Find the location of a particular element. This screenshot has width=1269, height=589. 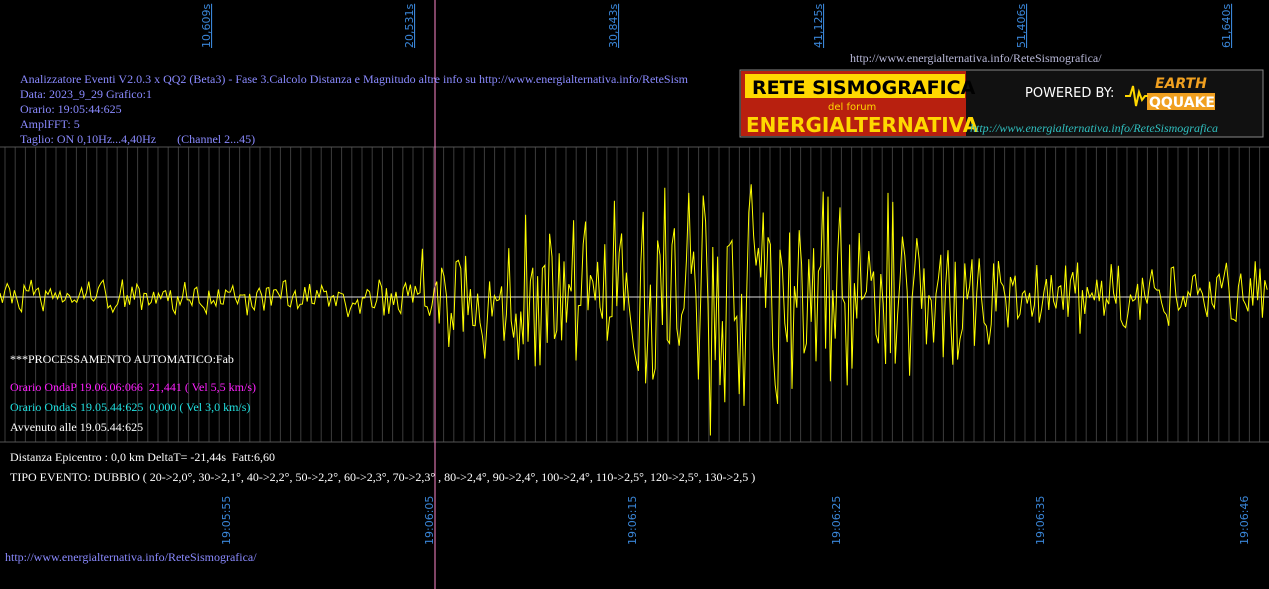

header-line: AmplFFT: 5 is located at coordinates (50, 124).